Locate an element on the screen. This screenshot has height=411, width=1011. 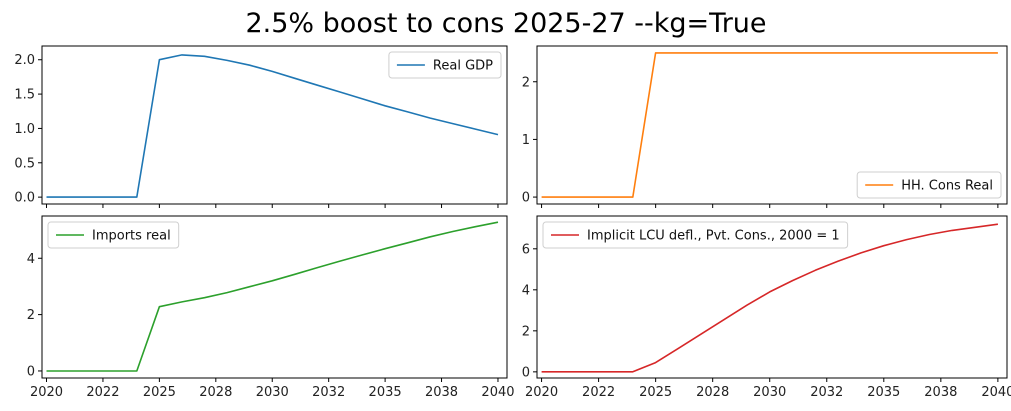
subplot-0-ytick-label: 1.0 is located at coordinates (24, 129).